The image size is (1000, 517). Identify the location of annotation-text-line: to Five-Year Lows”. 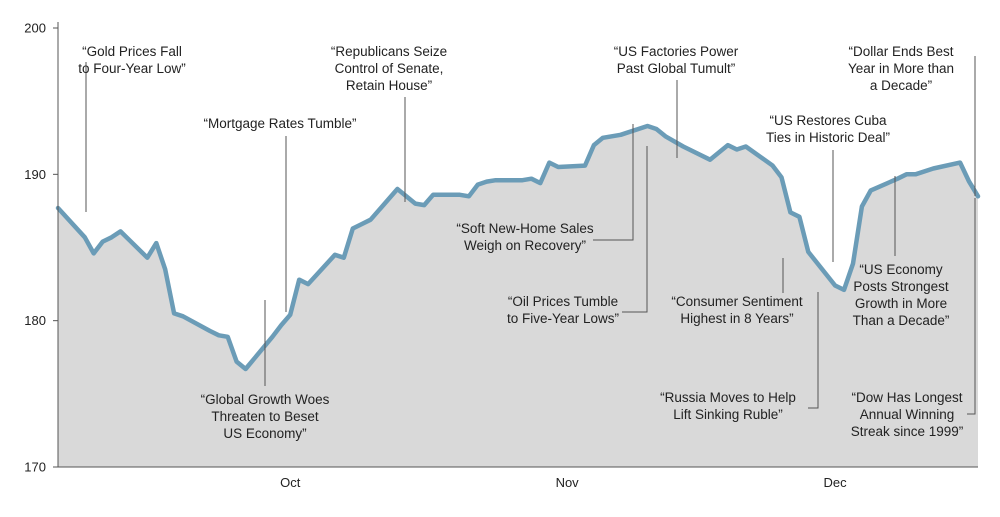
(563, 318).